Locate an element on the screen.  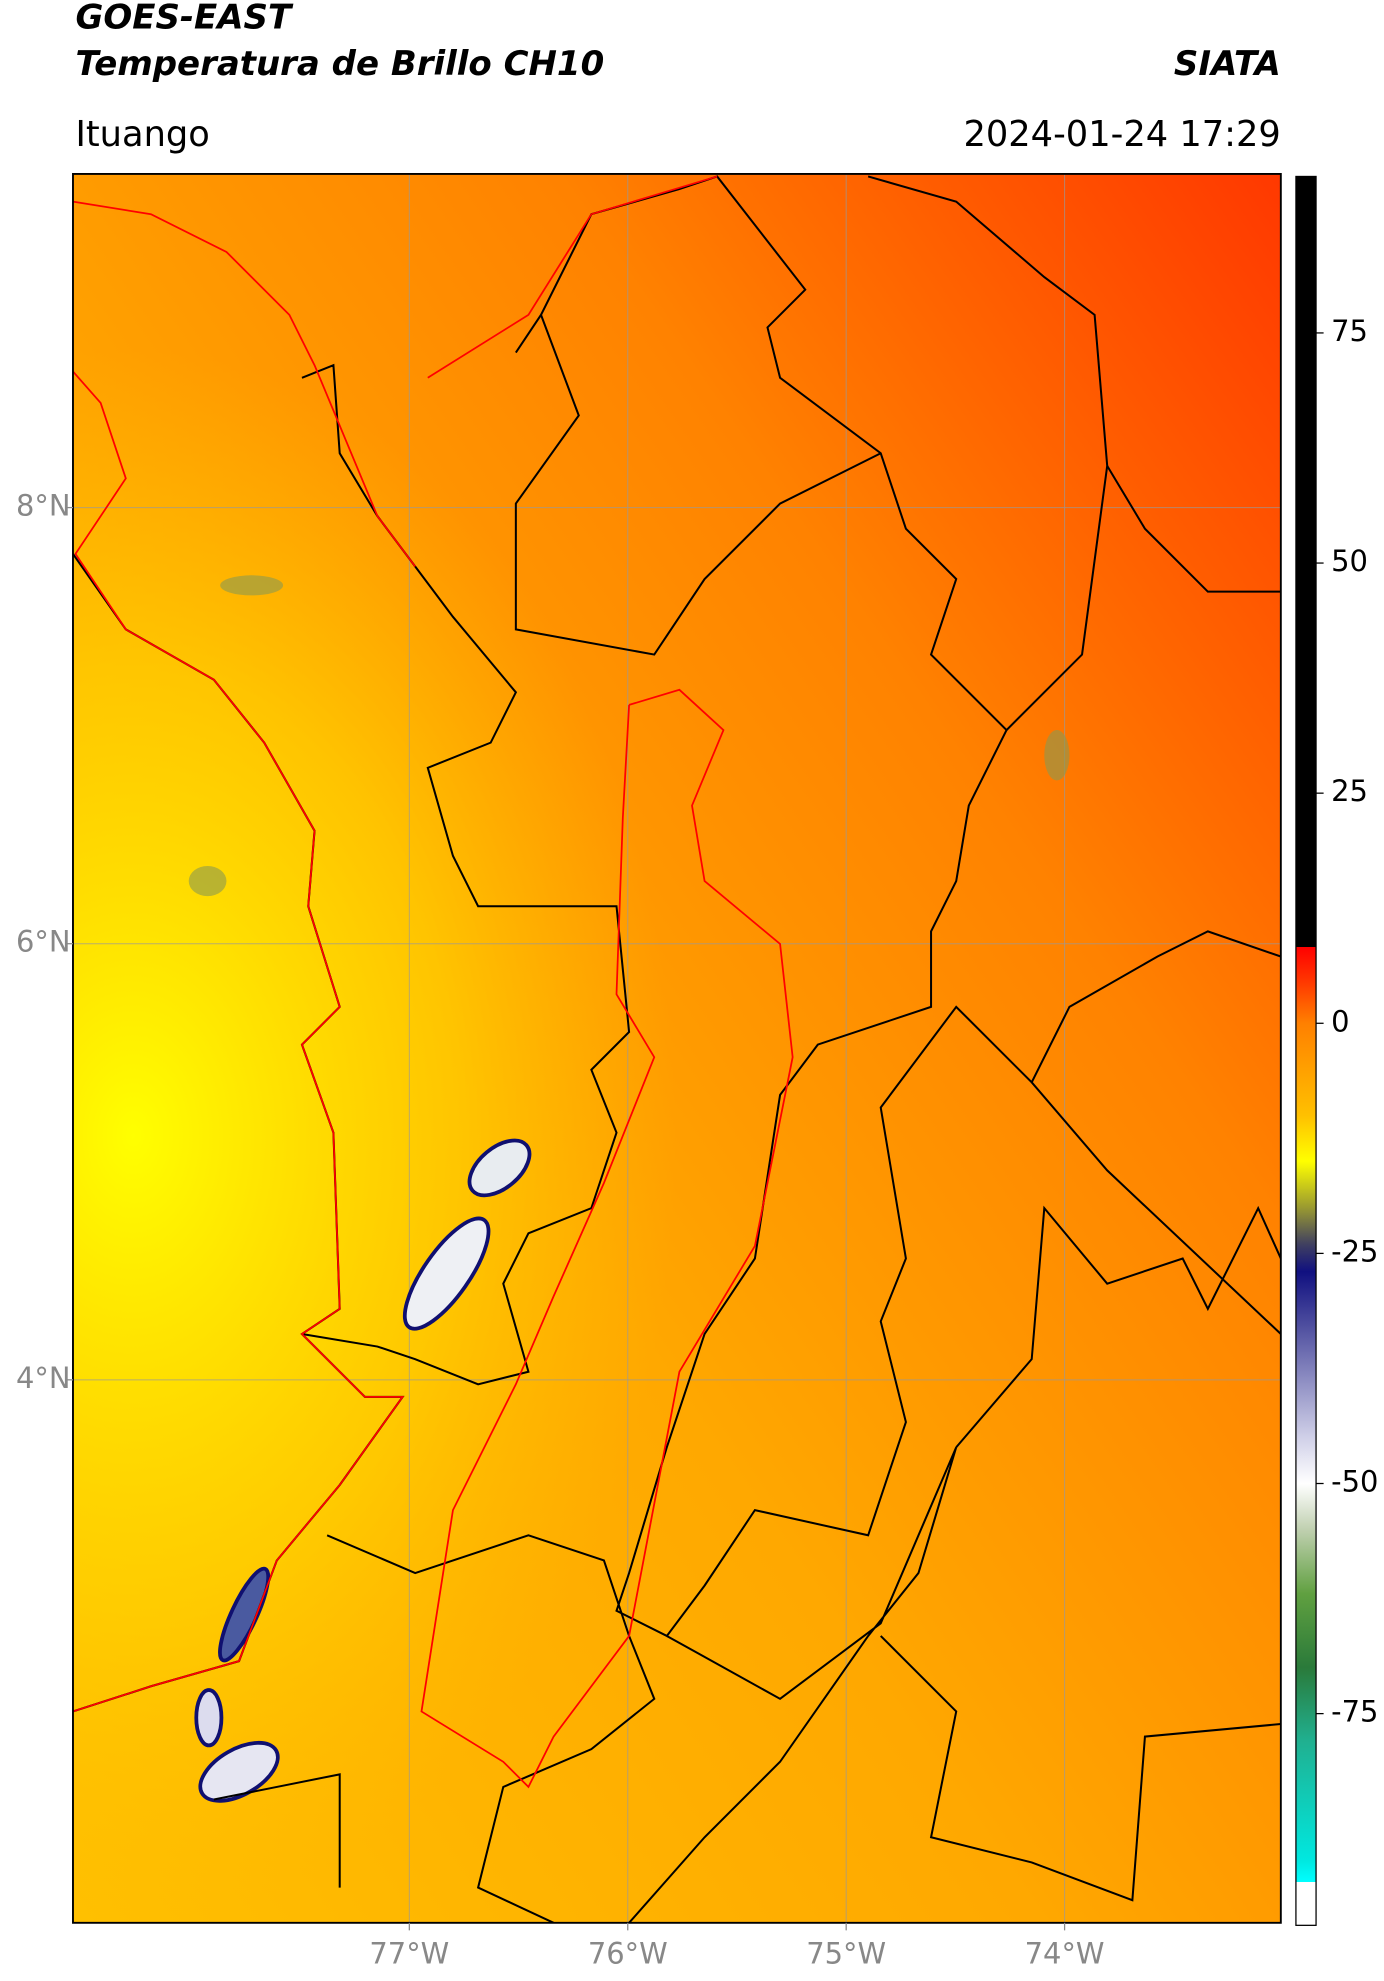
x-tick-label: 75°W is located at coordinates (846, 1954).